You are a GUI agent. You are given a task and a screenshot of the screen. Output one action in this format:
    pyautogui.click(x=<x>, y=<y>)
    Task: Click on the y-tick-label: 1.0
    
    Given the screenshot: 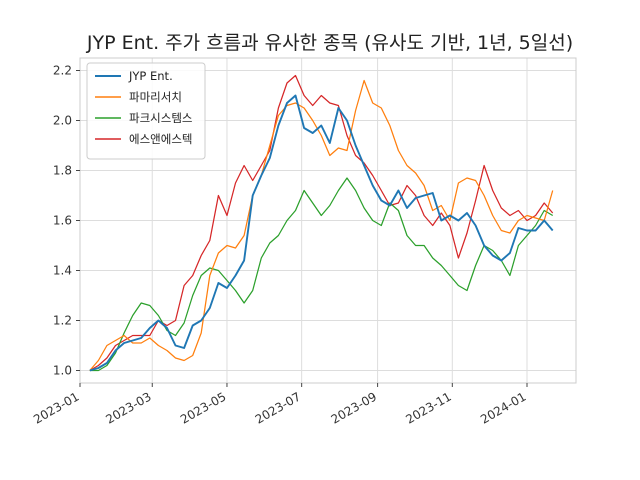 What is the action you would take?
    pyautogui.click(x=62, y=371)
    